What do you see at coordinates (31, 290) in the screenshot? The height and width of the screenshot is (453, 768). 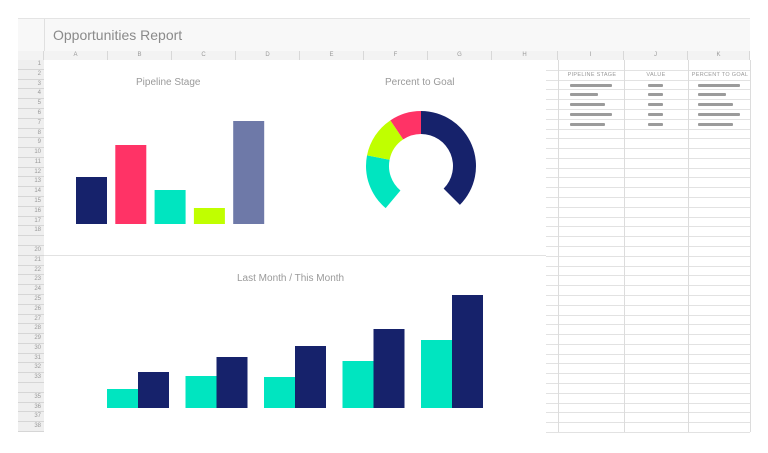 I see `row-header-24: 24` at bounding box center [31, 290].